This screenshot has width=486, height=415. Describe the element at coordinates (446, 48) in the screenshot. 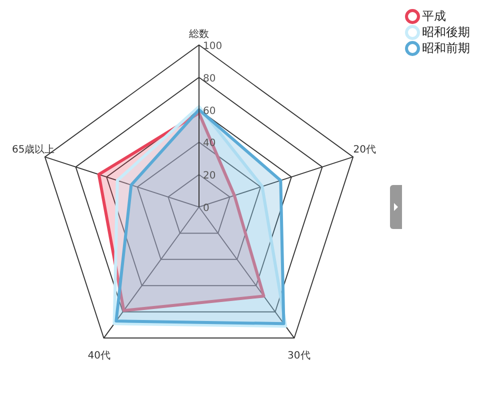

I see `legend-label: 昭和前期` at that location.